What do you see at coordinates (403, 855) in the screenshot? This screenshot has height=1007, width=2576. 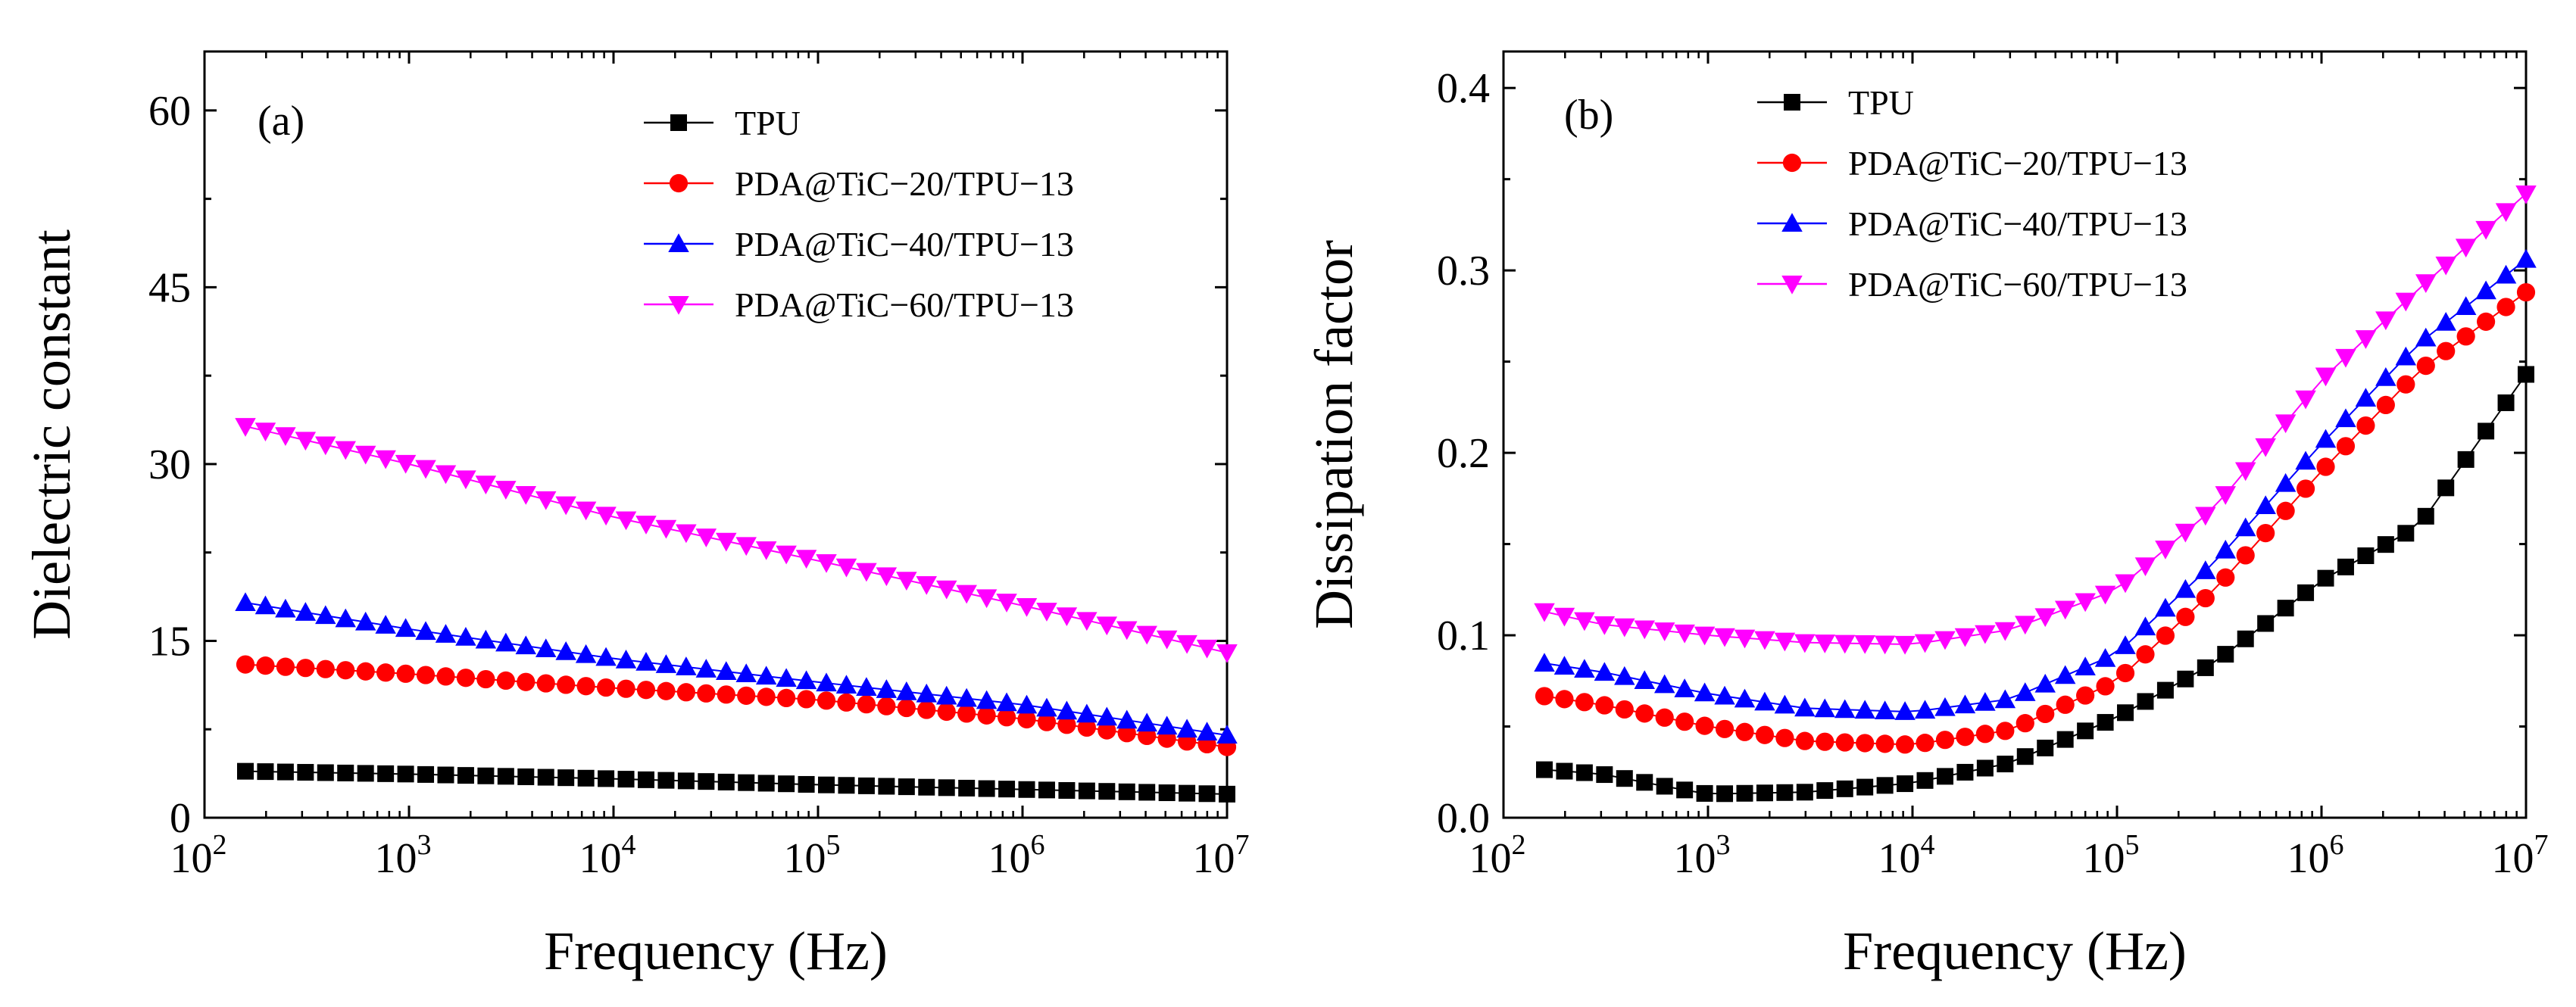 I see `x-tick-label: 103` at bounding box center [403, 855].